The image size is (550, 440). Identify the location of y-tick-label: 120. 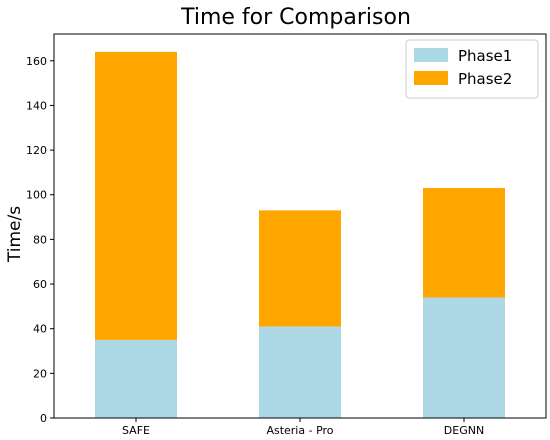
(36, 150).